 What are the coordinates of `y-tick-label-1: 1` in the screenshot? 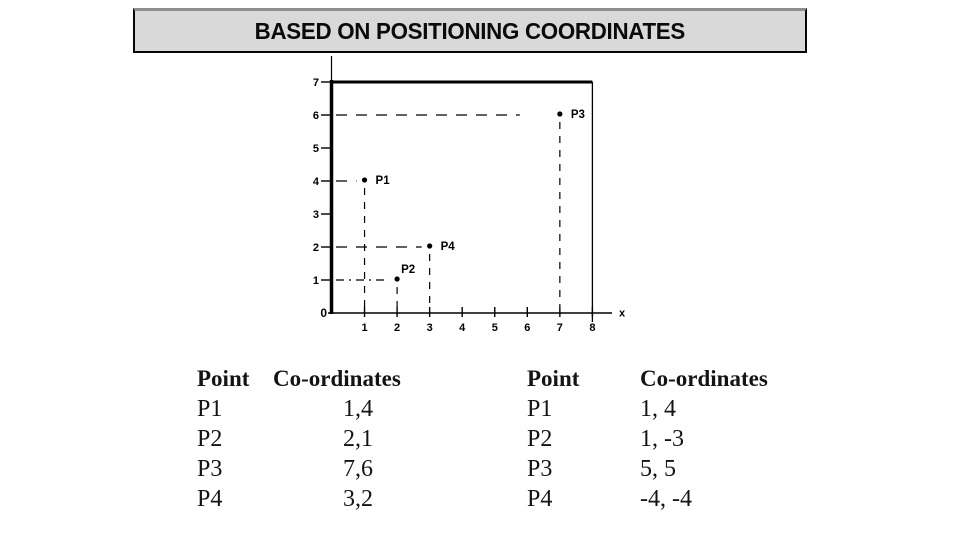 It's located at (316, 281).